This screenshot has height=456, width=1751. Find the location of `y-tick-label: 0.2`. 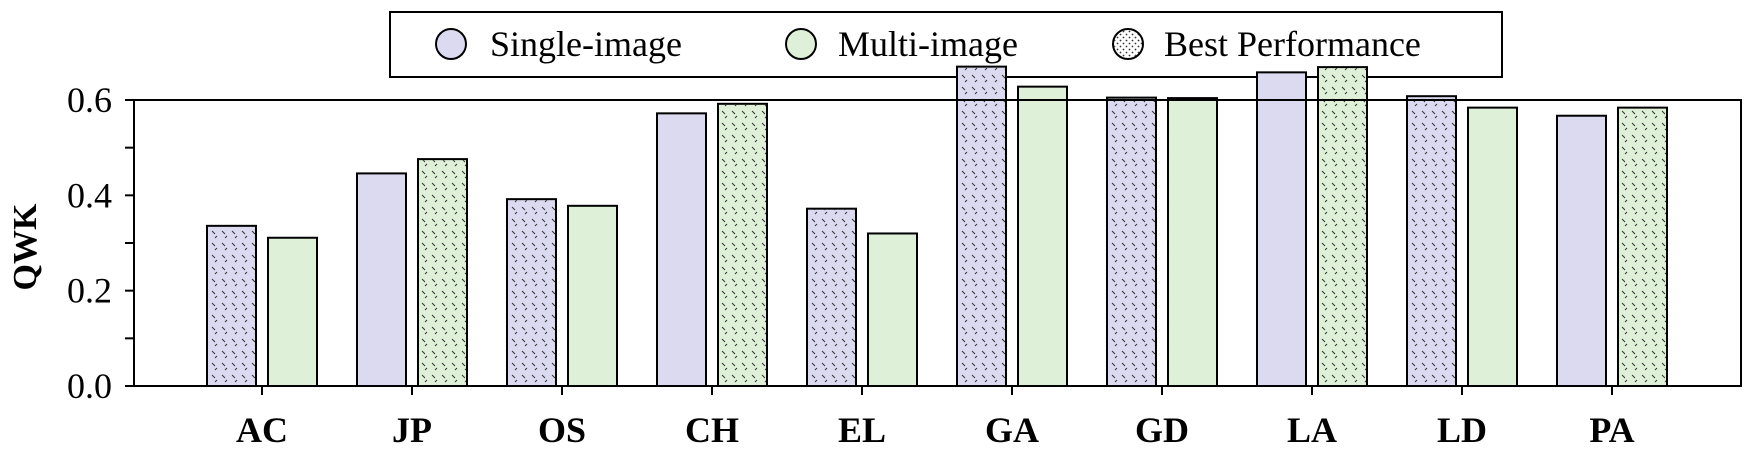

y-tick-label: 0.2 is located at coordinates (89, 291).